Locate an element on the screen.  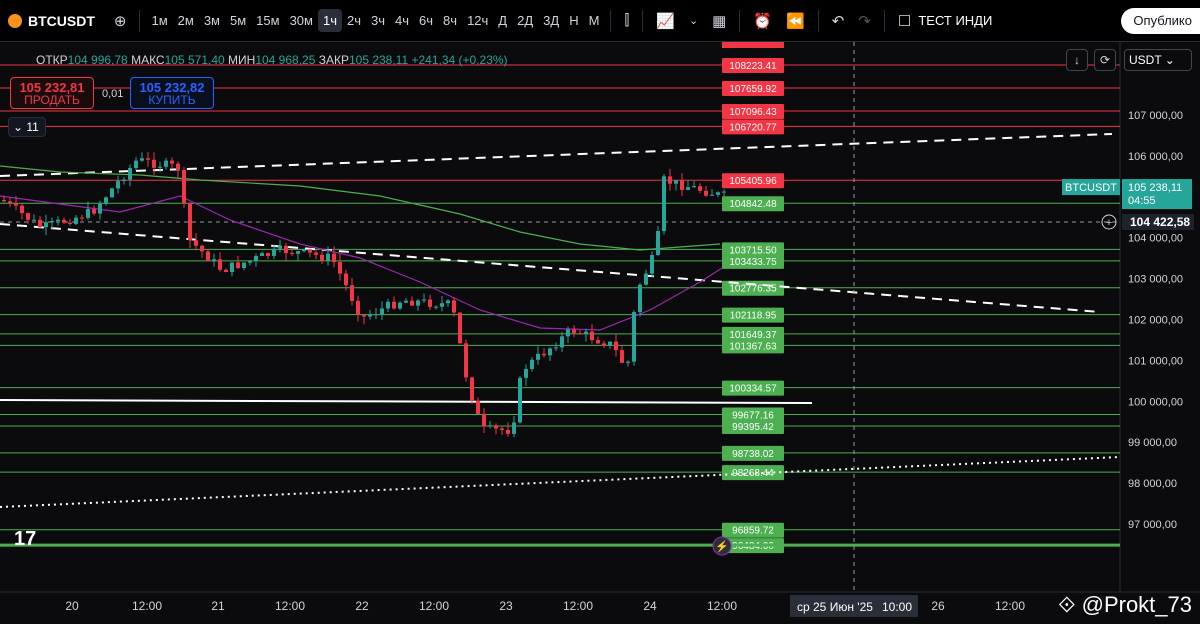
level-label: 101367.63 is located at coordinates (753, 346).